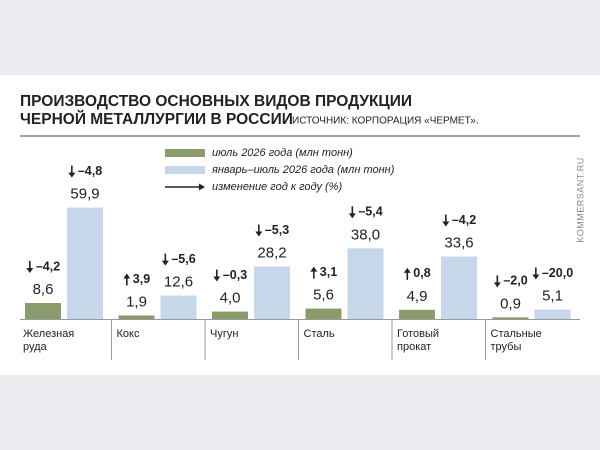 The height and width of the screenshot is (450, 600). I want to click on value-label: 12,6, so click(178, 282).